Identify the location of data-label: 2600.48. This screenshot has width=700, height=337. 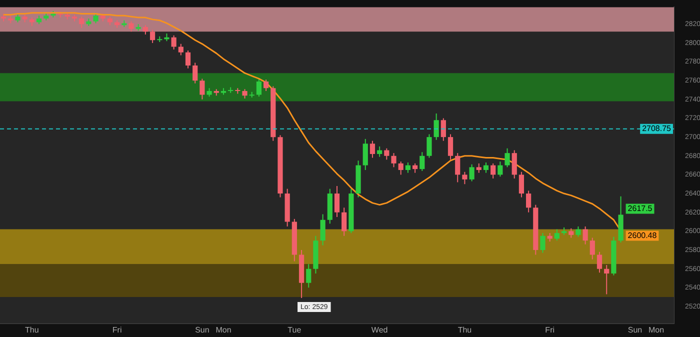
(643, 235).